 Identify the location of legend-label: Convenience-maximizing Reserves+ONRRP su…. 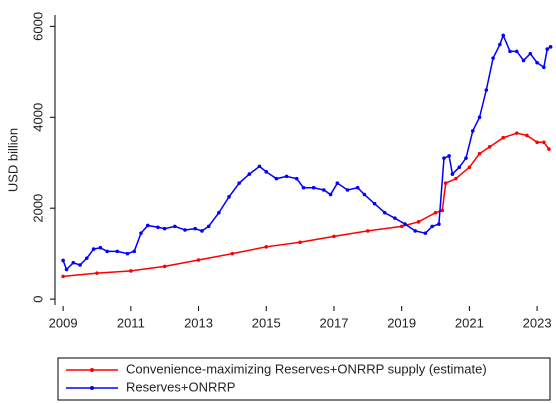
(306, 368).